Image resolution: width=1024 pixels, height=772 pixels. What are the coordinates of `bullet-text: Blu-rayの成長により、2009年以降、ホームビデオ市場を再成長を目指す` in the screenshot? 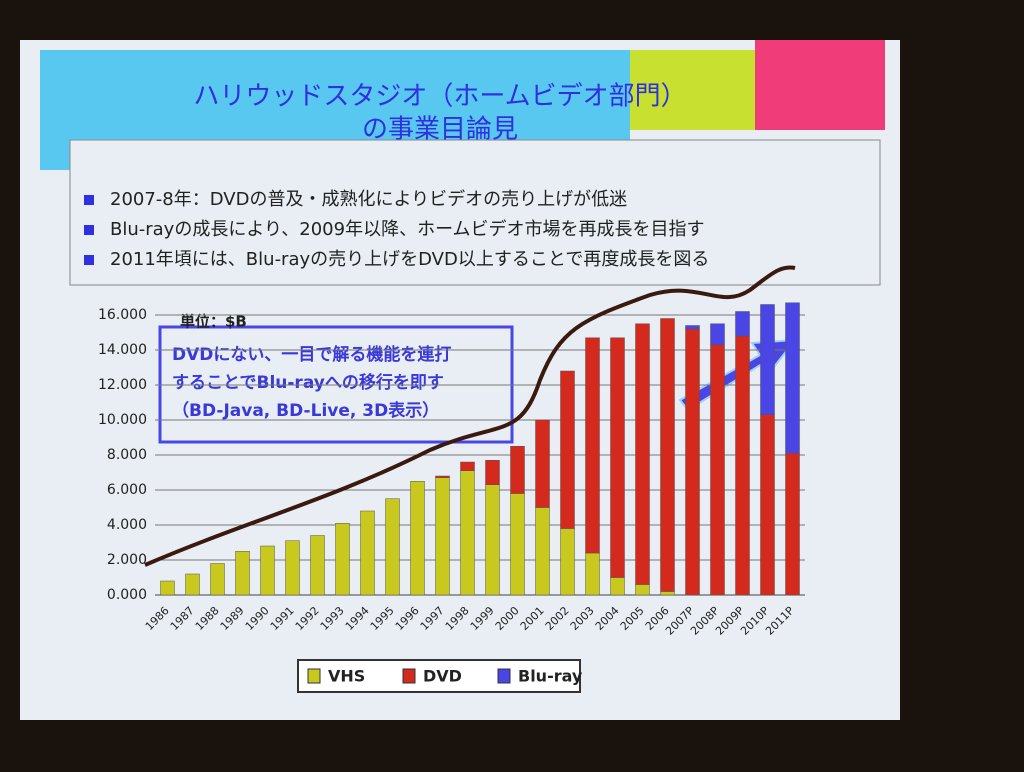 It's located at (407, 229).